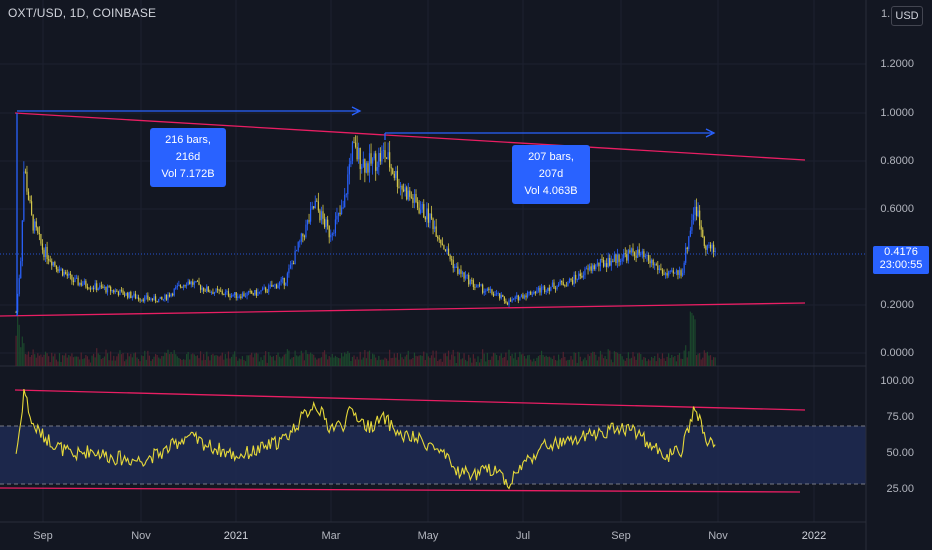 The width and height of the screenshot is (932, 550). What do you see at coordinates (551, 174) in the screenshot?
I see `measure-badge-2: 207 bars, 207d Vol 4.063B` at bounding box center [551, 174].